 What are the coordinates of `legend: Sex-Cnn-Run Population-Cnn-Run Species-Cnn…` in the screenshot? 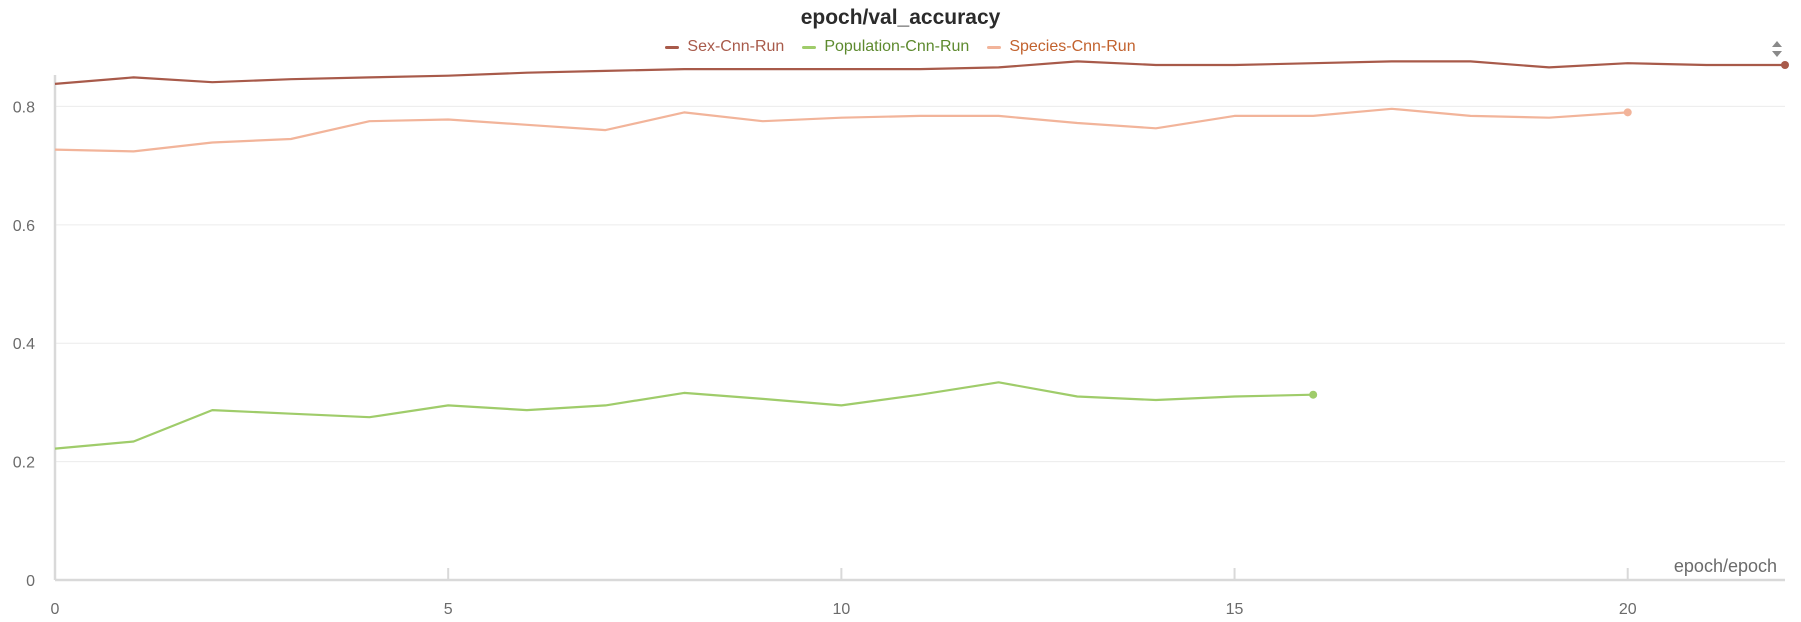 It's located at (900, 47).